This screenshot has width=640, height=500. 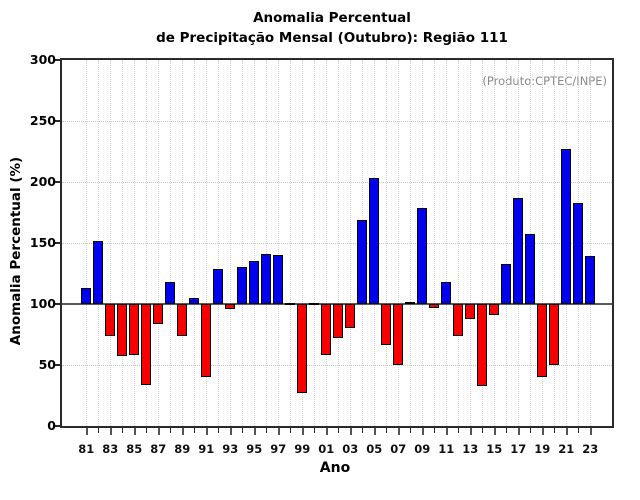 What do you see at coordinates (86, 449) in the screenshot?
I see `x-tick-label: 81` at bounding box center [86, 449].